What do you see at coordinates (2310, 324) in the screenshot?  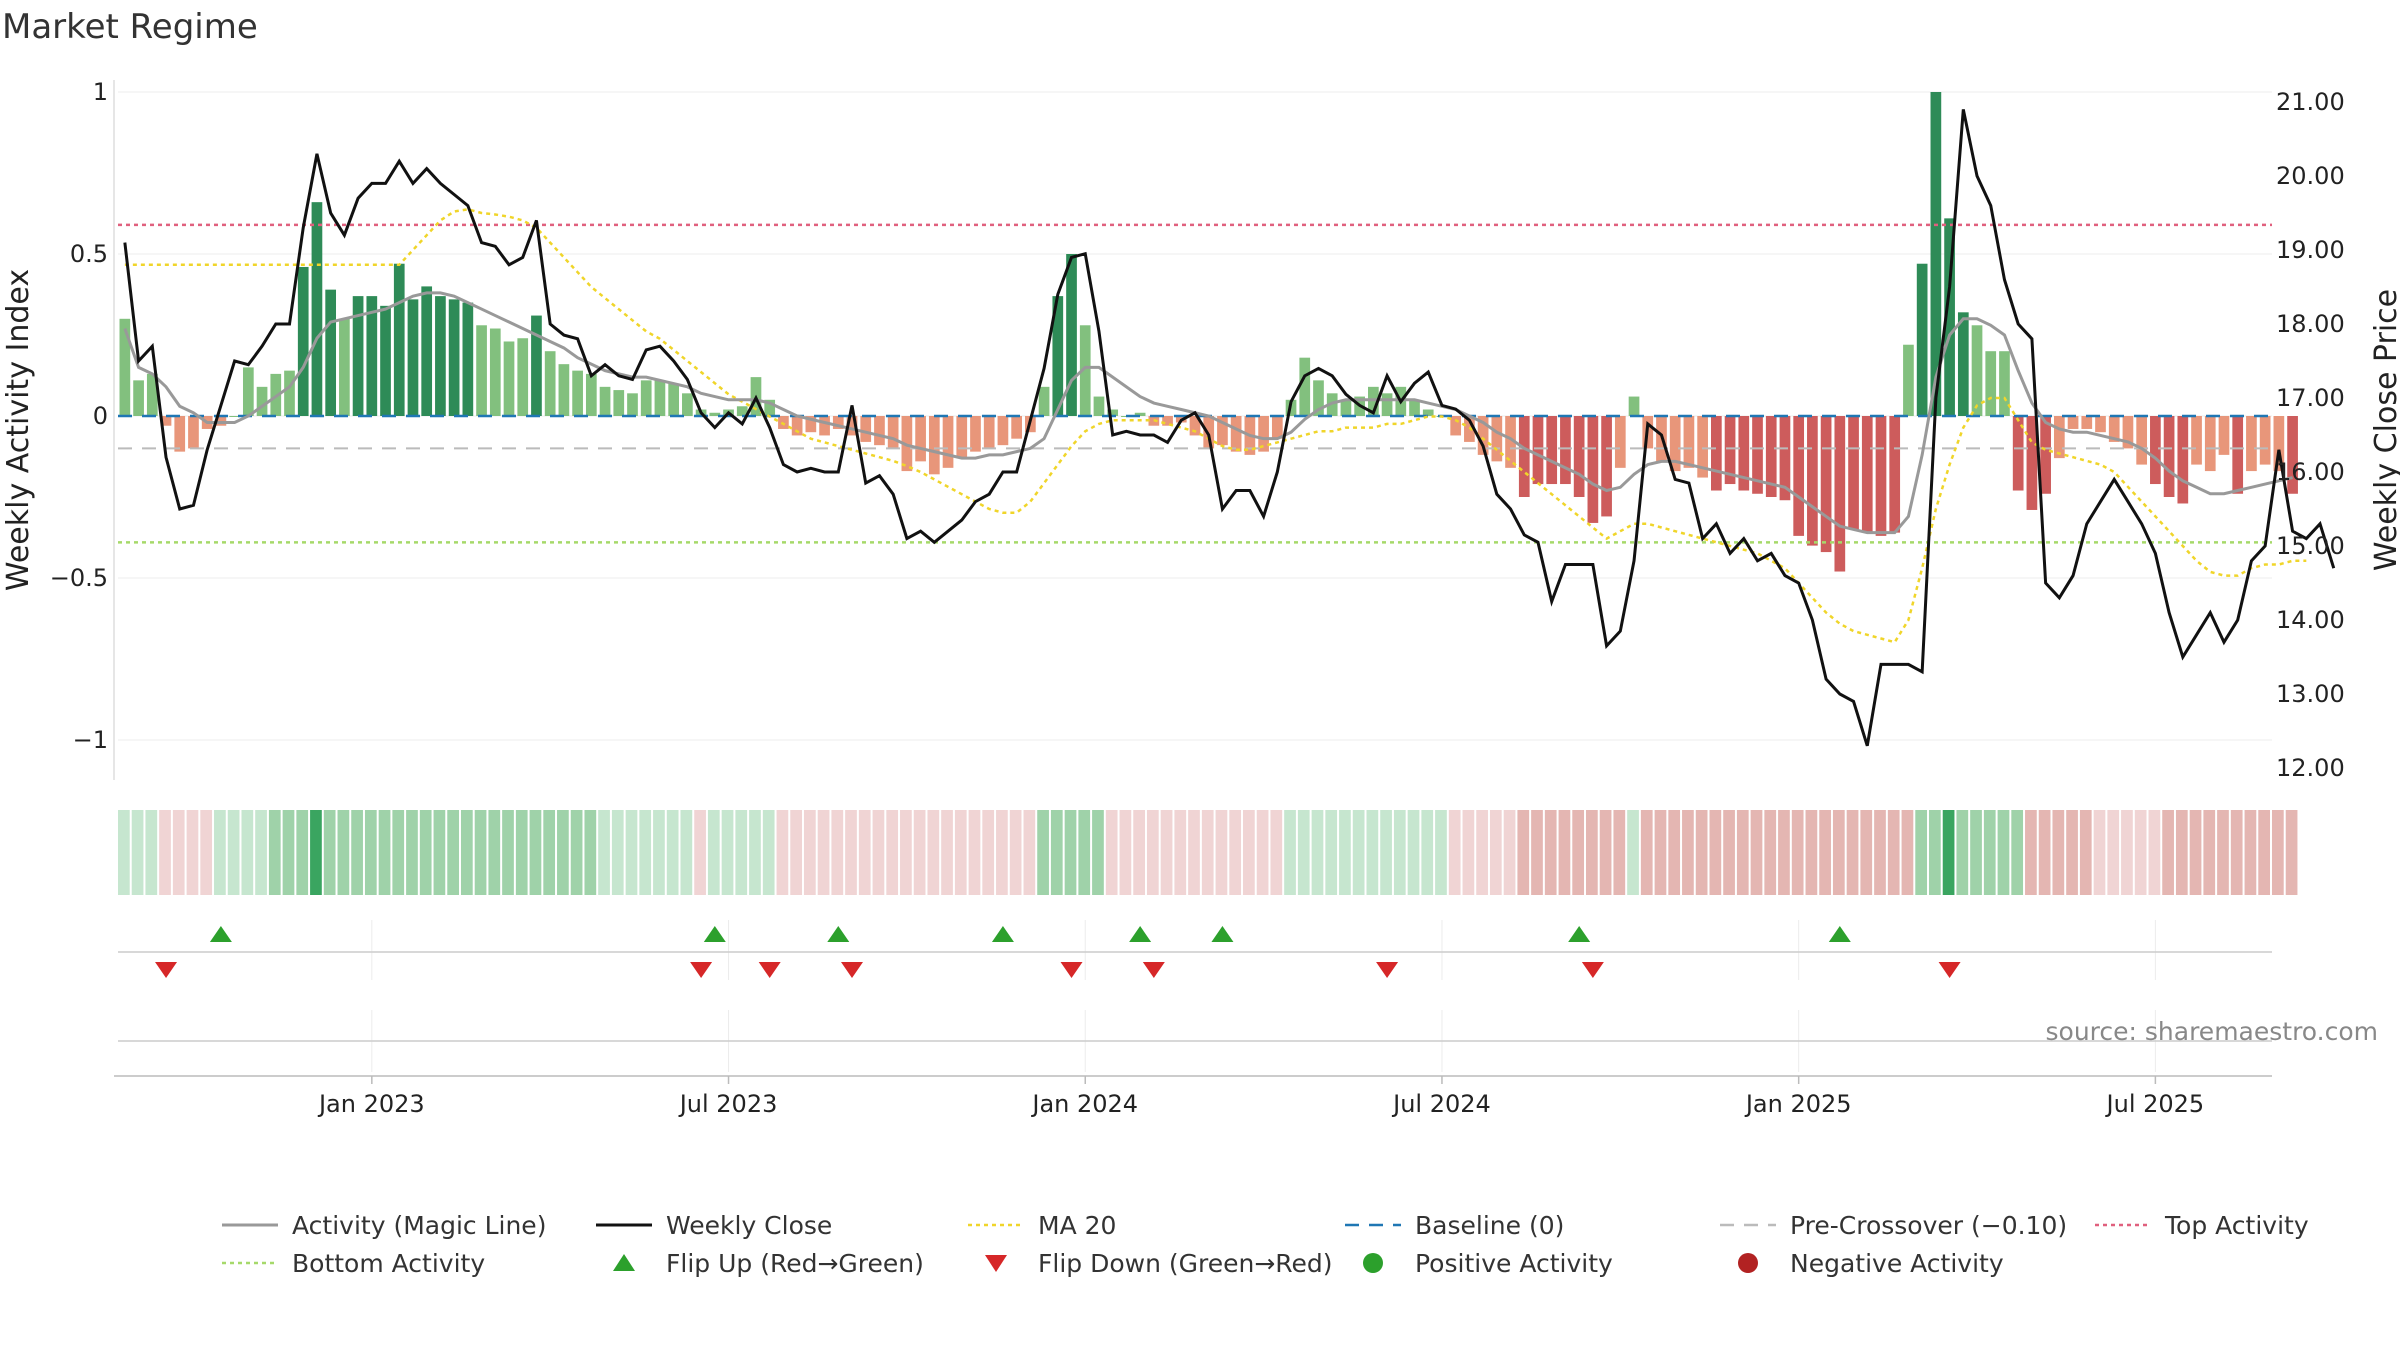 I see `y-right-tick-3: 18.00` at bounding box center [2310, 324].